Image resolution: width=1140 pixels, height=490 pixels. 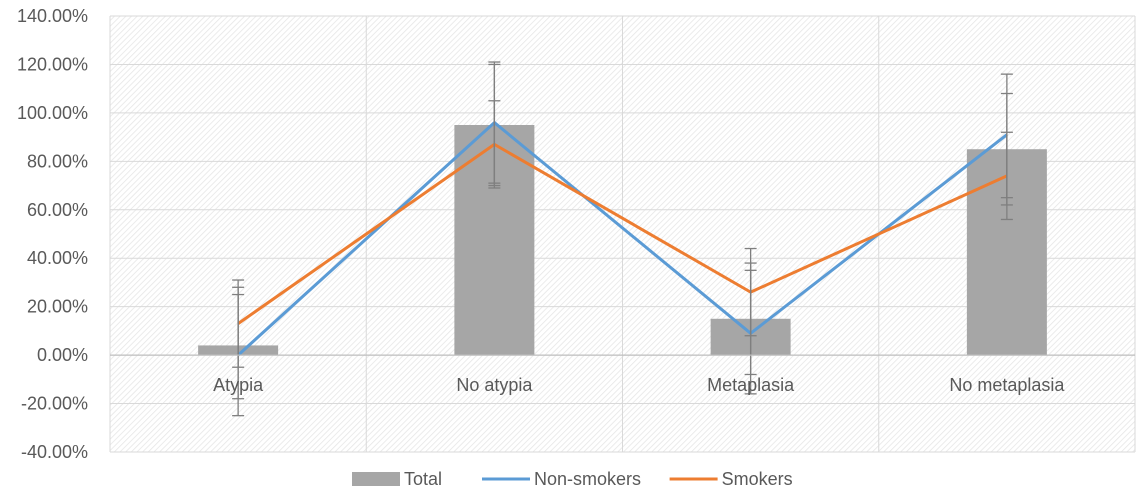 I want to click on x-category-label: No atypia, so click(x=494, y=385).